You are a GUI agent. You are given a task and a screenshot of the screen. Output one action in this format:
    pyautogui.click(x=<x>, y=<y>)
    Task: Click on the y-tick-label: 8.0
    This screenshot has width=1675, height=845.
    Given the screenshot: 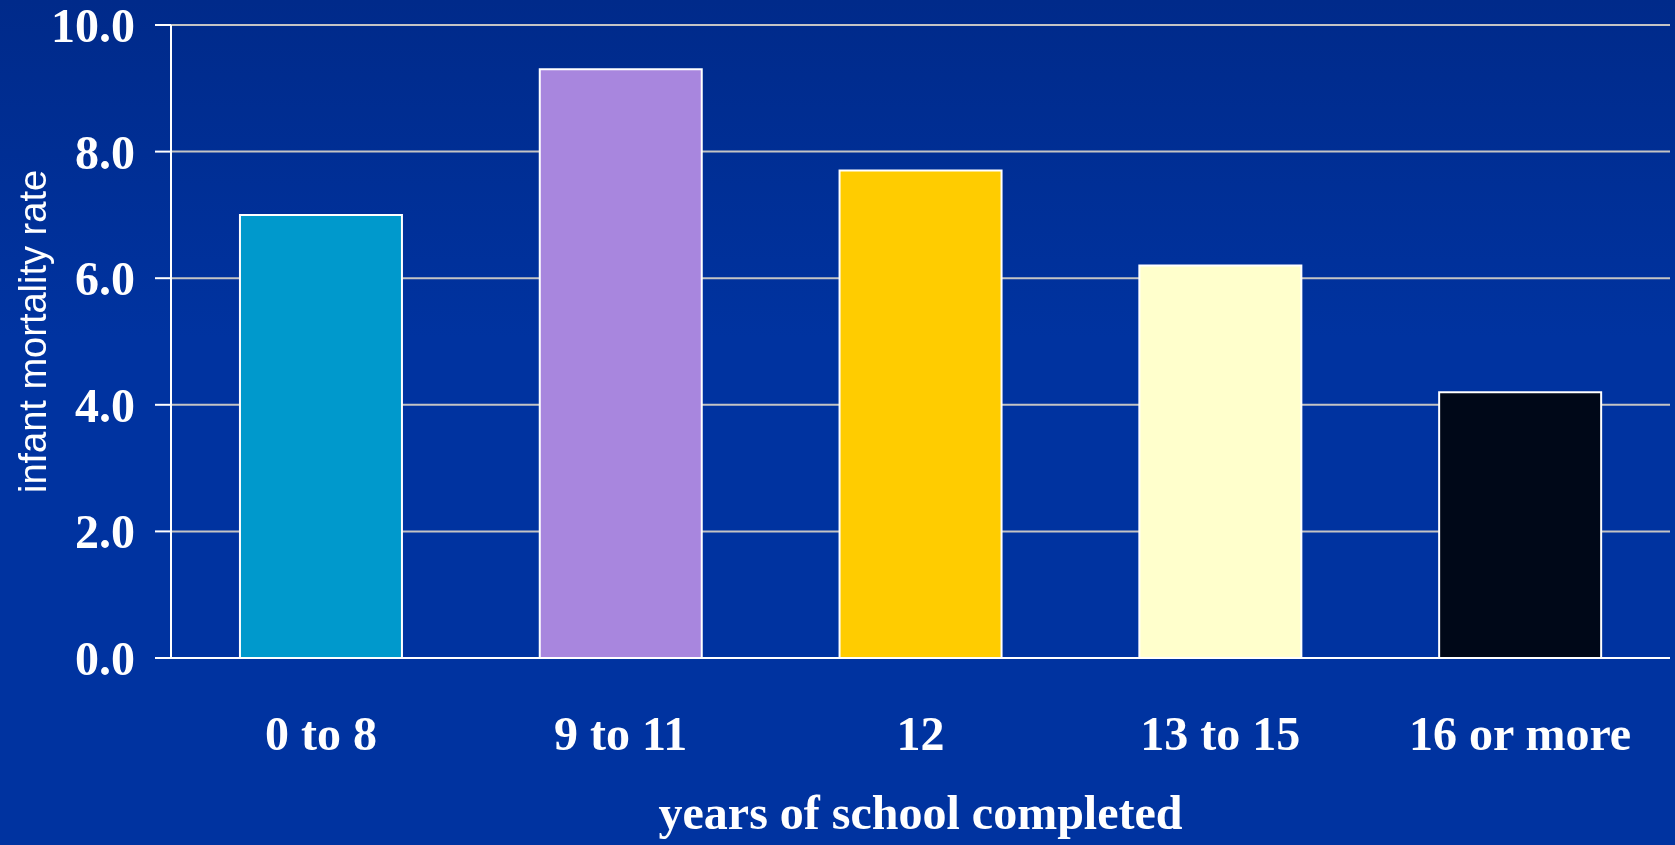 What is the action you would take?
    pyautogui.click(x=105, y=152)
    